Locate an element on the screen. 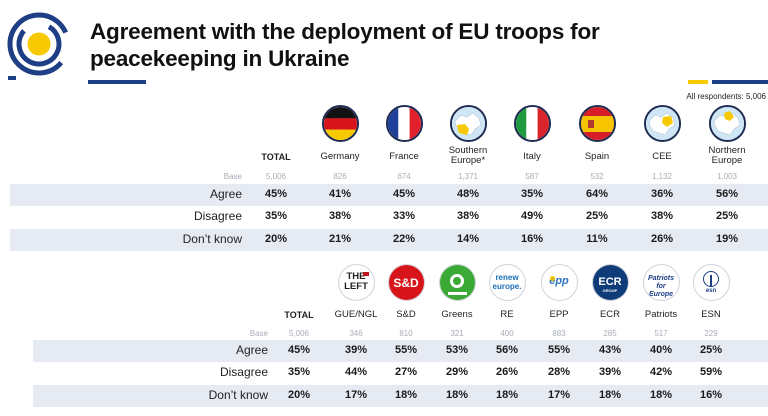  the-left-logo-icon: THE LEFT is located at coordinates (356, 282).